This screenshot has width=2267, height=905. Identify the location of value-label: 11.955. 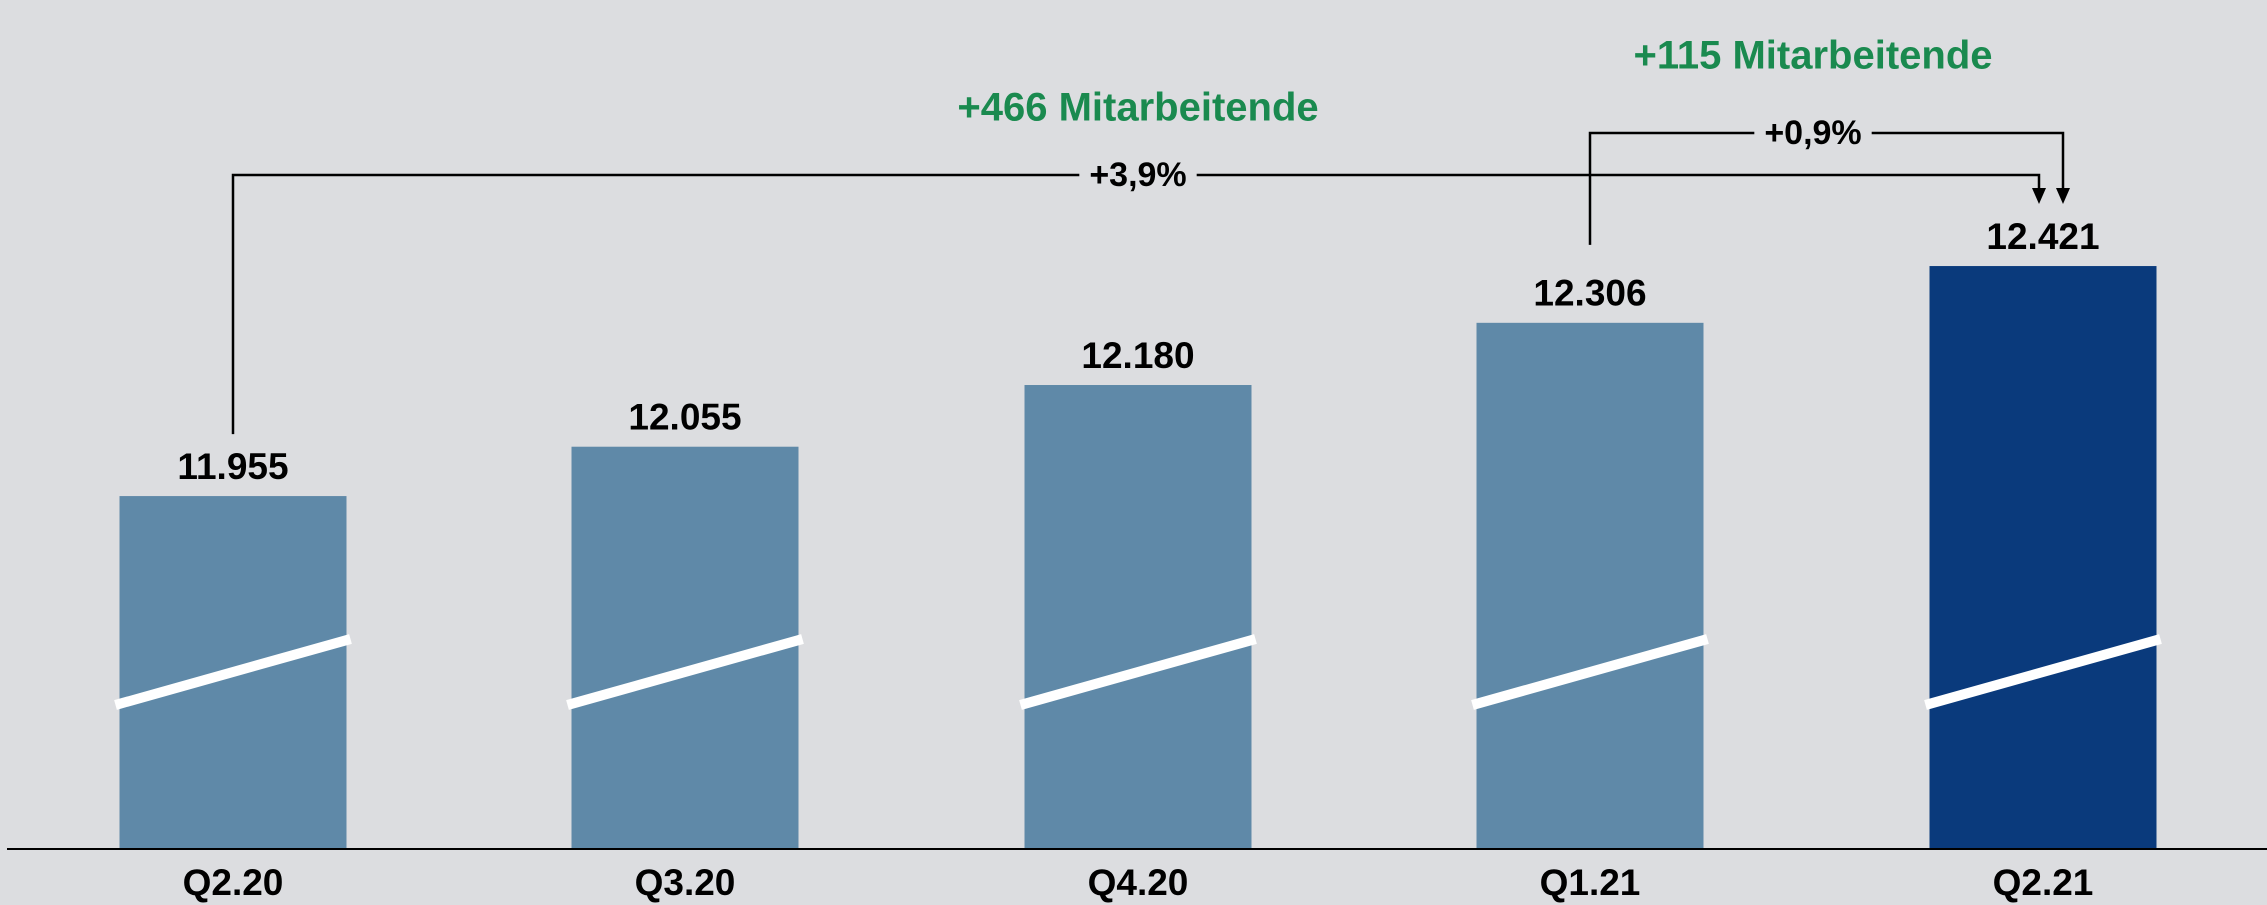
(232, 466).